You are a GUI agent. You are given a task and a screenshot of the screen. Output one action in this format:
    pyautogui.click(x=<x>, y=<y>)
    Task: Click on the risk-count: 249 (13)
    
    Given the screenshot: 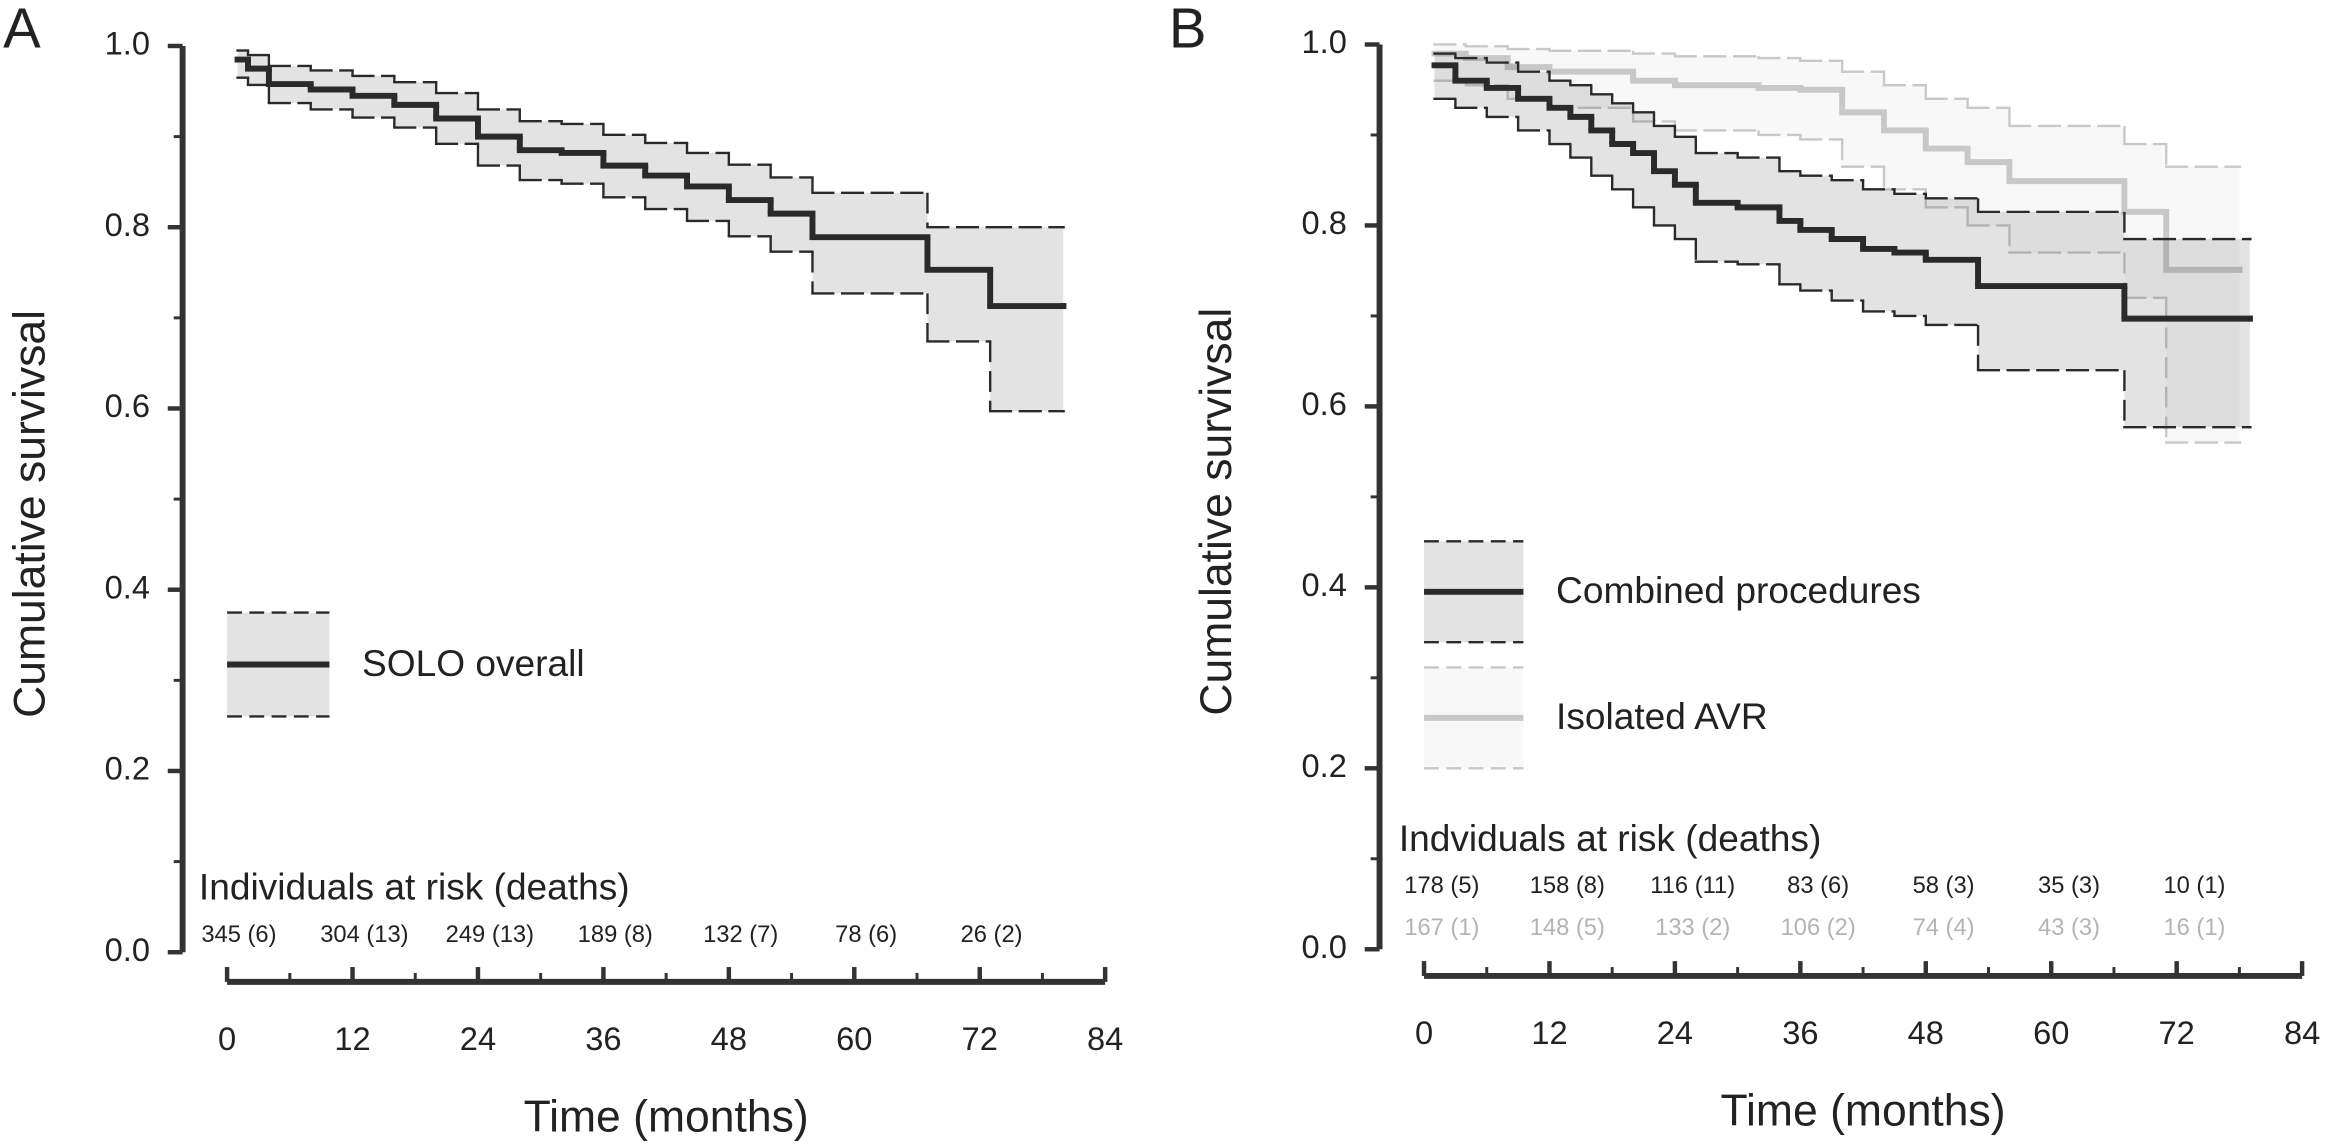 What is the action you would take?
    pyautogui.click(x=490, y=935)
    